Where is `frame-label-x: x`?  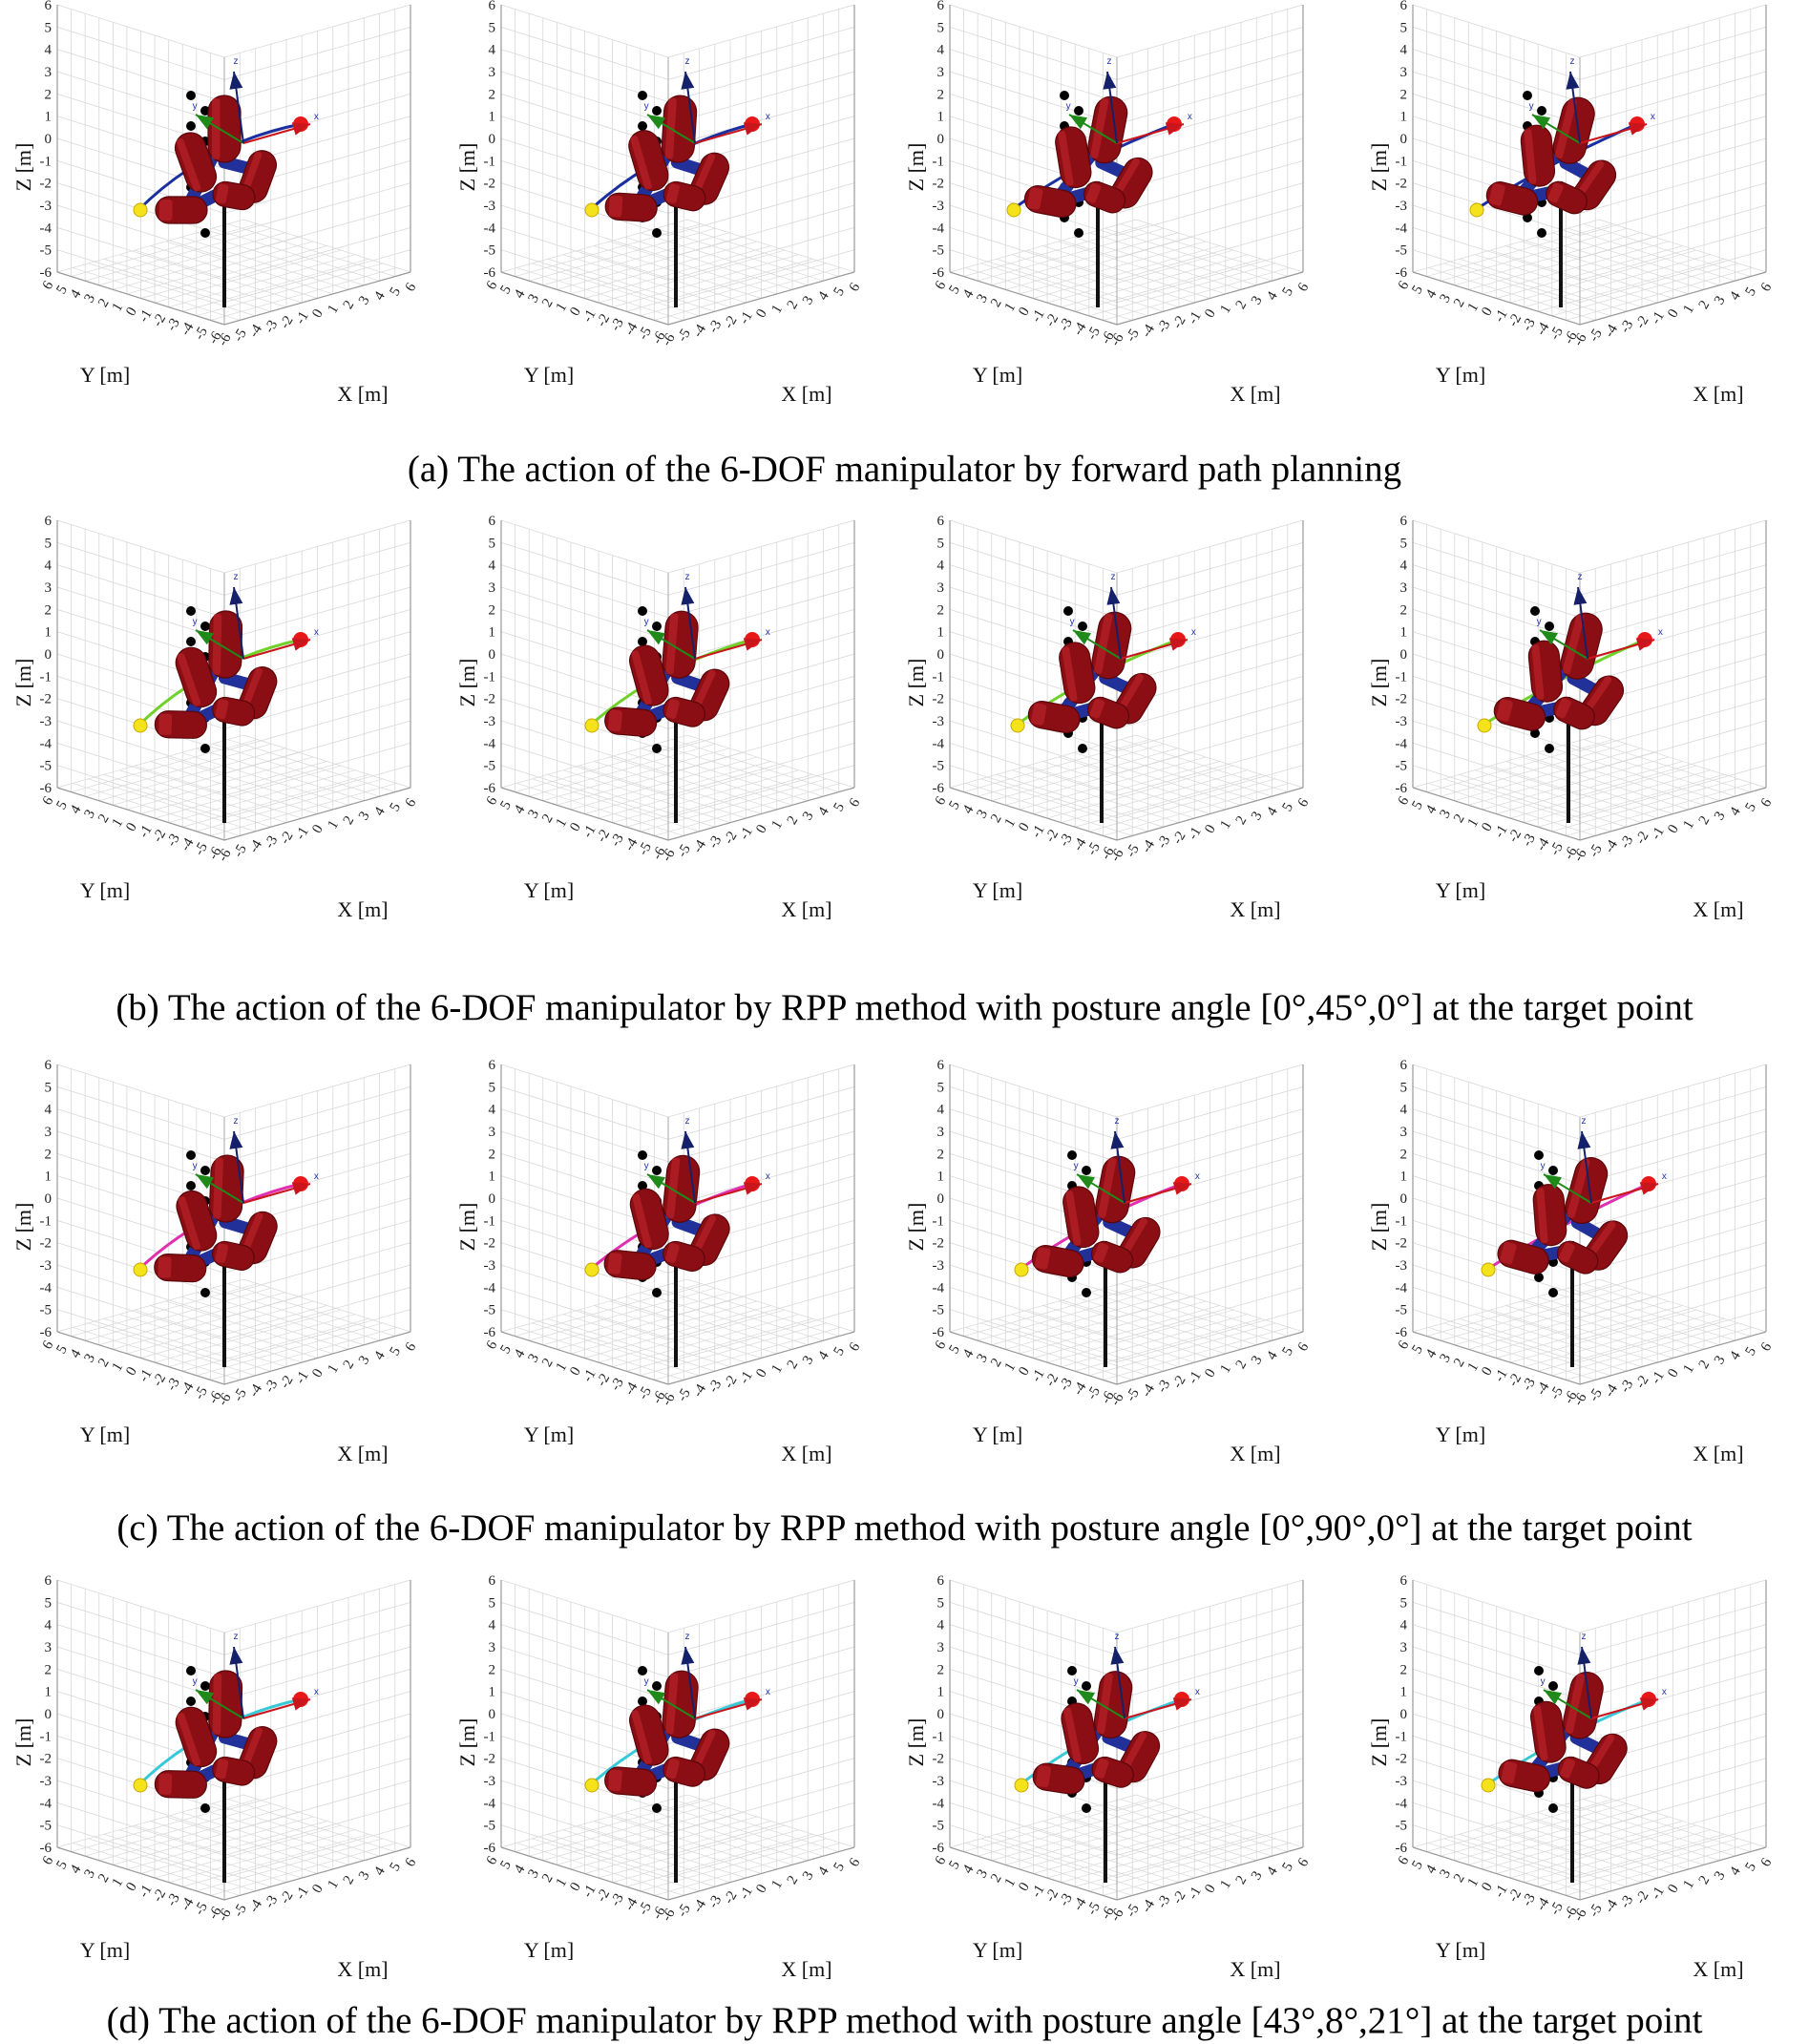 frame-label-x: x is located at coordinates (768, 1692).